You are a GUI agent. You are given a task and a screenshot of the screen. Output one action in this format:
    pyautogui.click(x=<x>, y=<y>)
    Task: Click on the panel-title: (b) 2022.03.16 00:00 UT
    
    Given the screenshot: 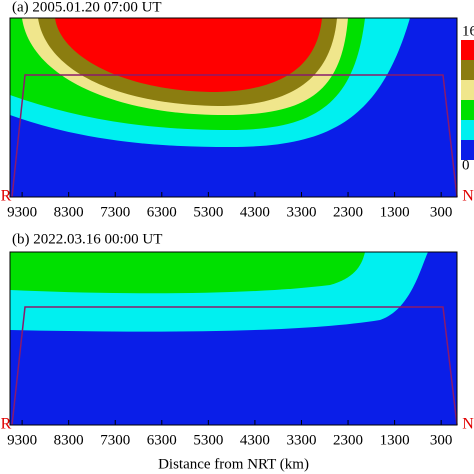 What is the action you would take?
    pyautogui.click(x=87, y=239)
    